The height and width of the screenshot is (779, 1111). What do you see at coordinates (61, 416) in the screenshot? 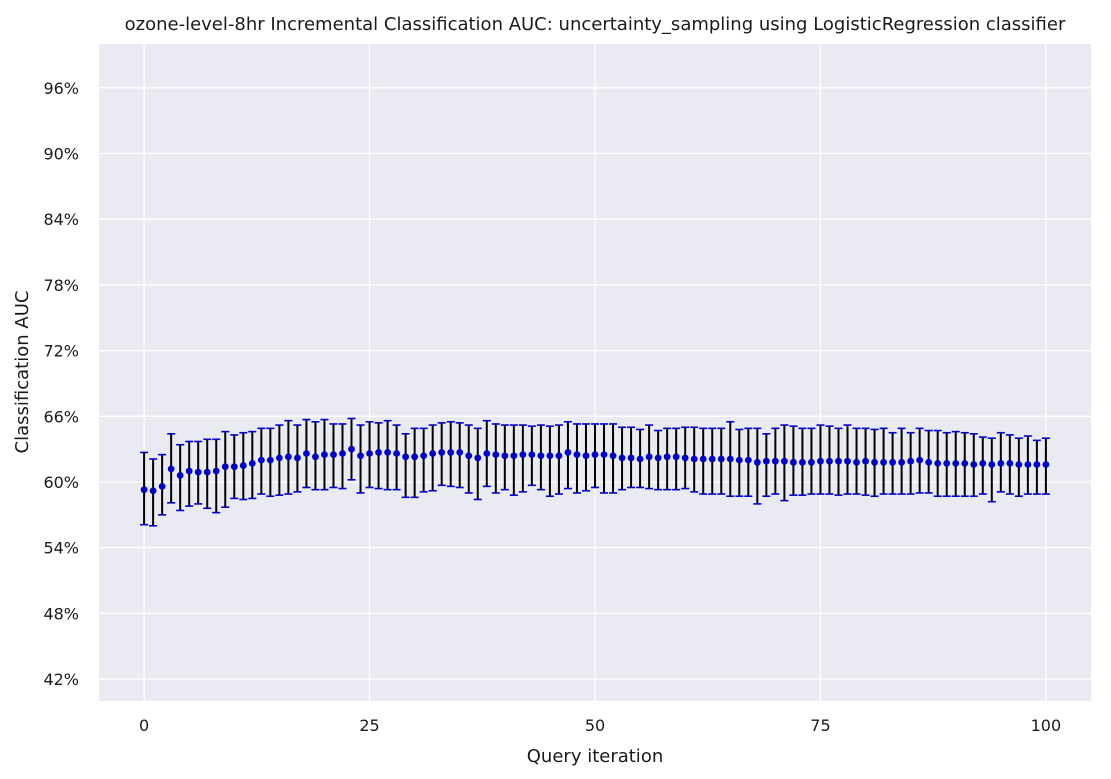
I see `y-tick-label: 66%` at bounding box center [61, 416].